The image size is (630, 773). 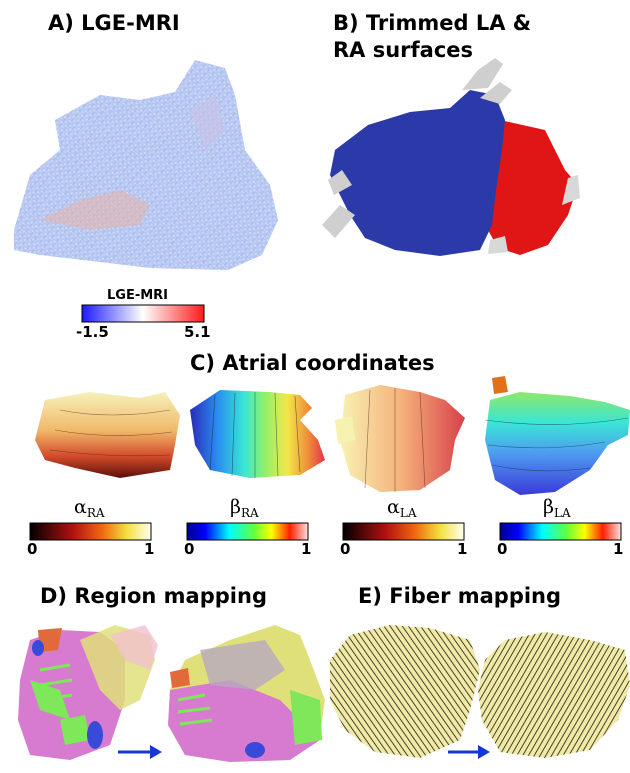 I want to click on panel-c-title: C) Atrial coordinates, so click(x=312, y=363).